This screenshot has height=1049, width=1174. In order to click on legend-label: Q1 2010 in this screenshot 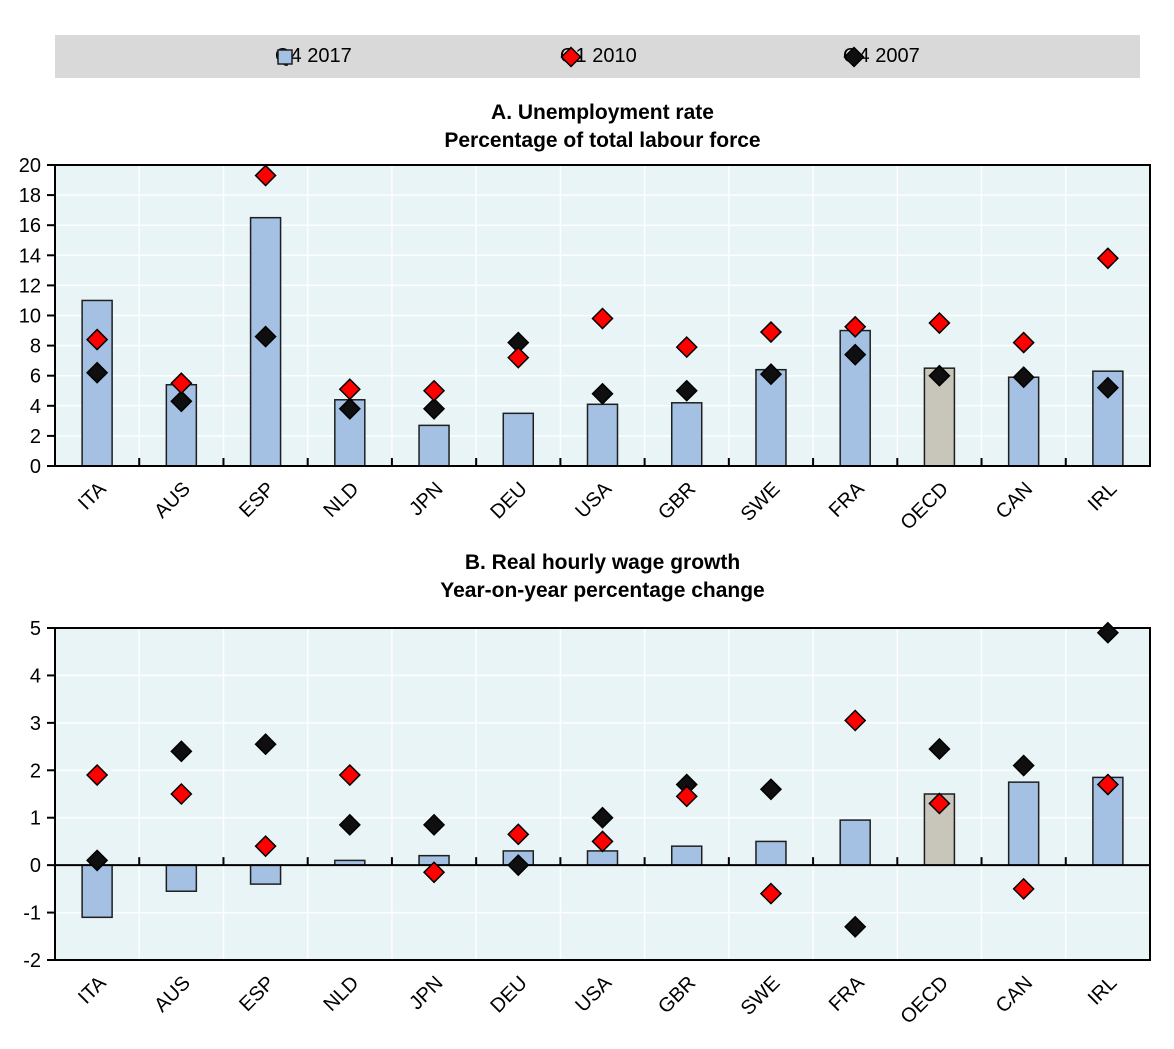, I will do `click(598, 56)`.